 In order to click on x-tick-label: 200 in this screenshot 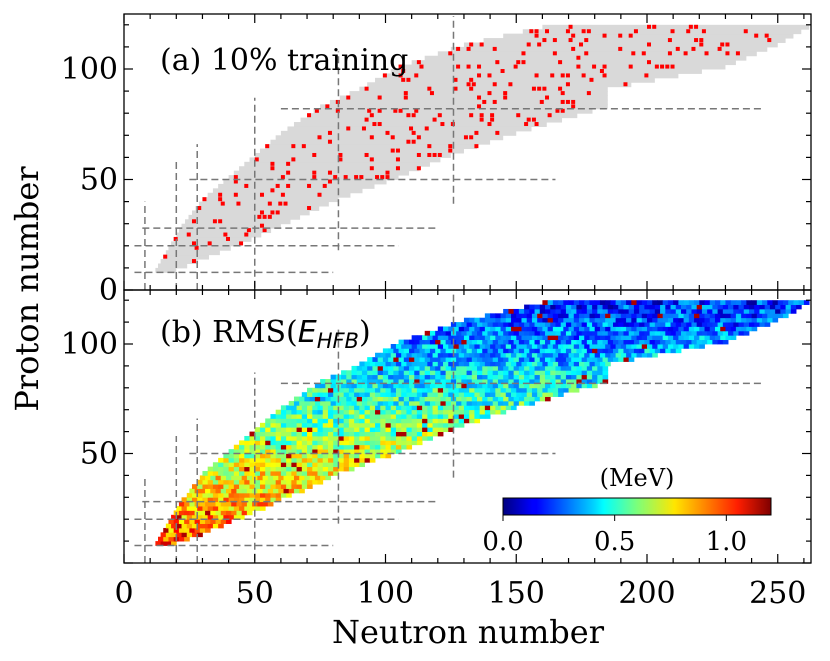, I will do `click(646, 593)`.